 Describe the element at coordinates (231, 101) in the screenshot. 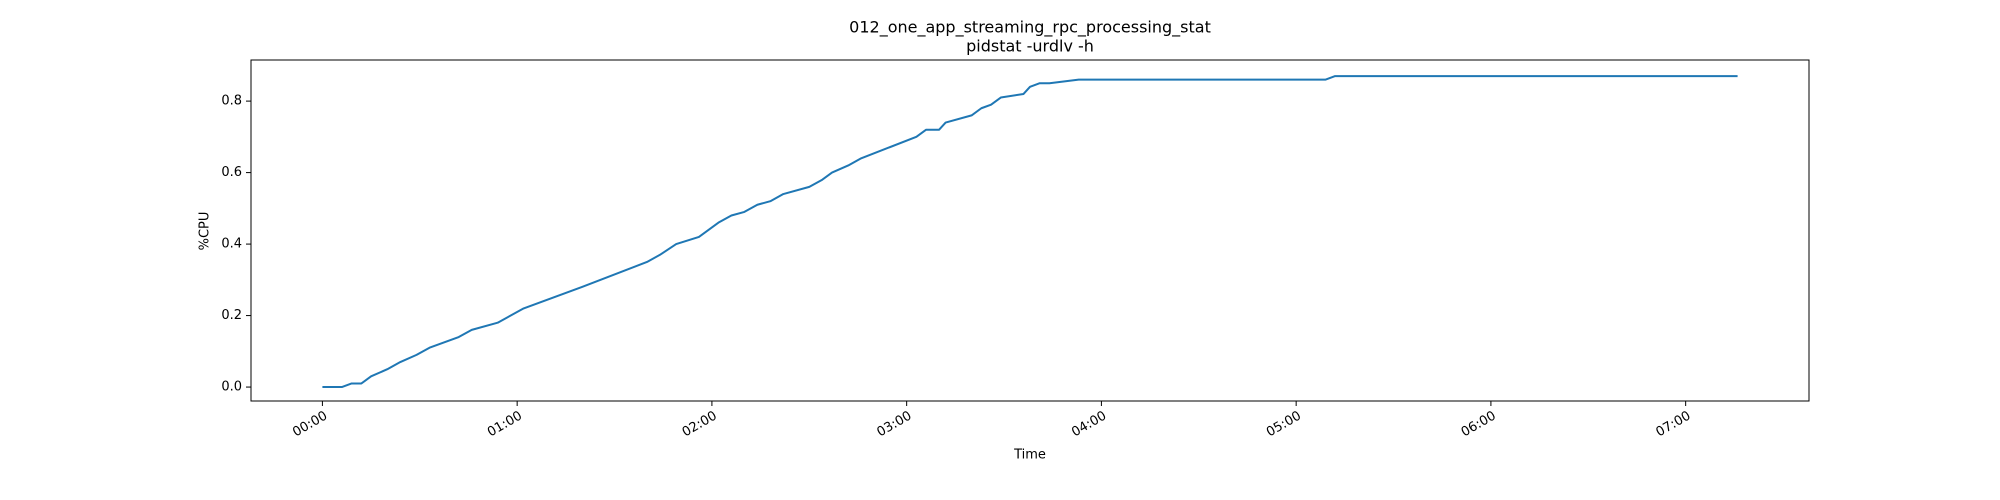

I see `y-tick-label: 0.8` at that location.